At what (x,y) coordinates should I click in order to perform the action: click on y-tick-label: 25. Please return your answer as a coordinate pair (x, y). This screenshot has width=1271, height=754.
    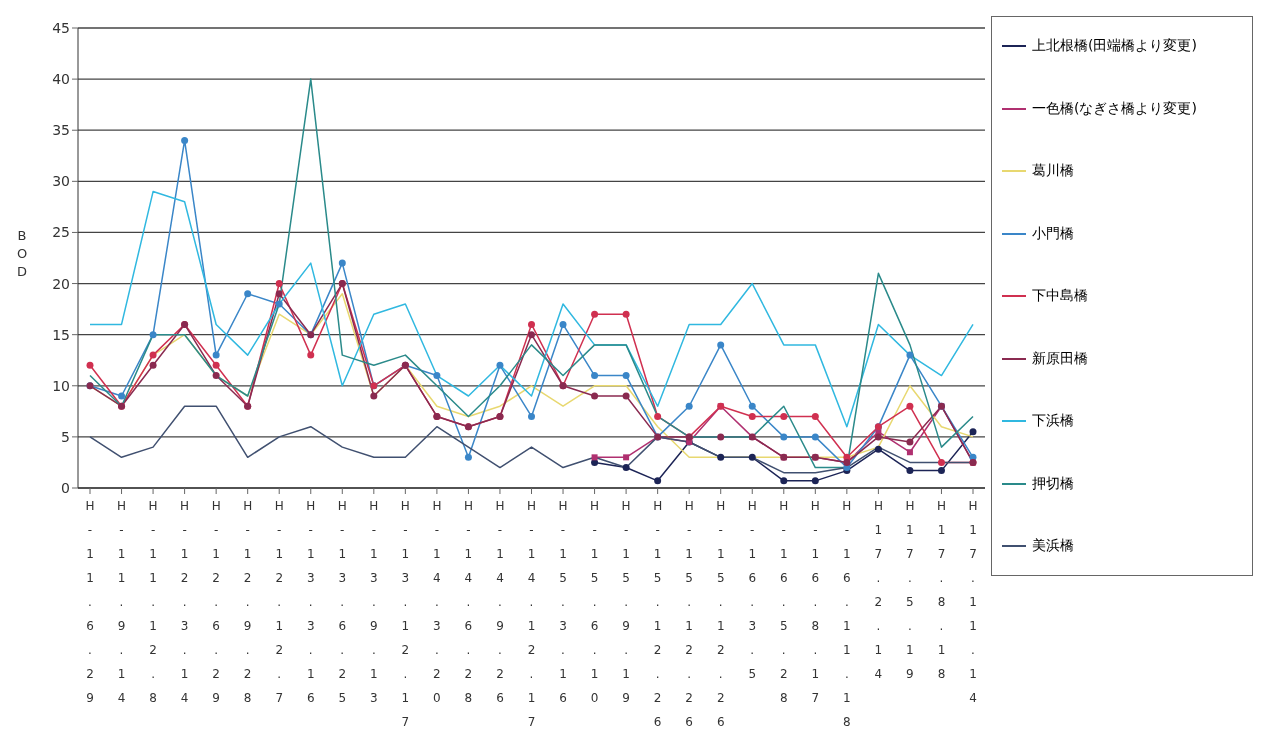
    Looking at the image, I should click on (61, 232).